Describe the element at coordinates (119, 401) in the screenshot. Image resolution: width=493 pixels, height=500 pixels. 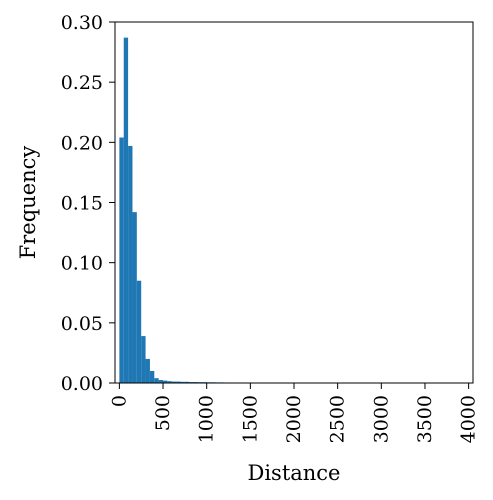
I see `x-tick-label: 0` at that location.